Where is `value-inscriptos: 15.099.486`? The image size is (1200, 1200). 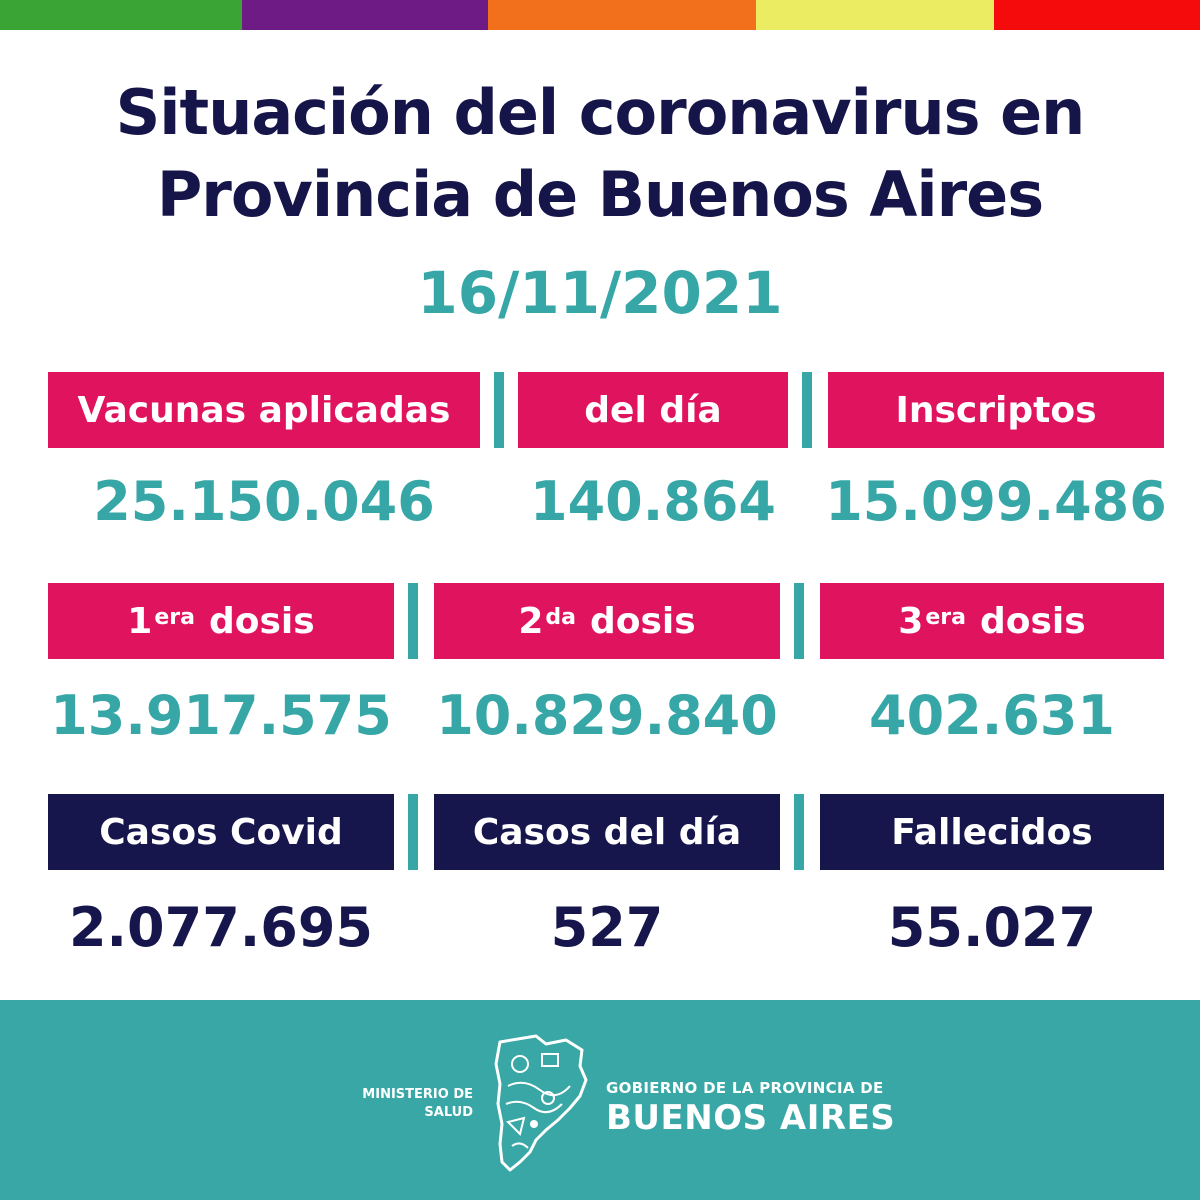 value-inscriptos: 15.099.486 is located at coordinates (996, 501).